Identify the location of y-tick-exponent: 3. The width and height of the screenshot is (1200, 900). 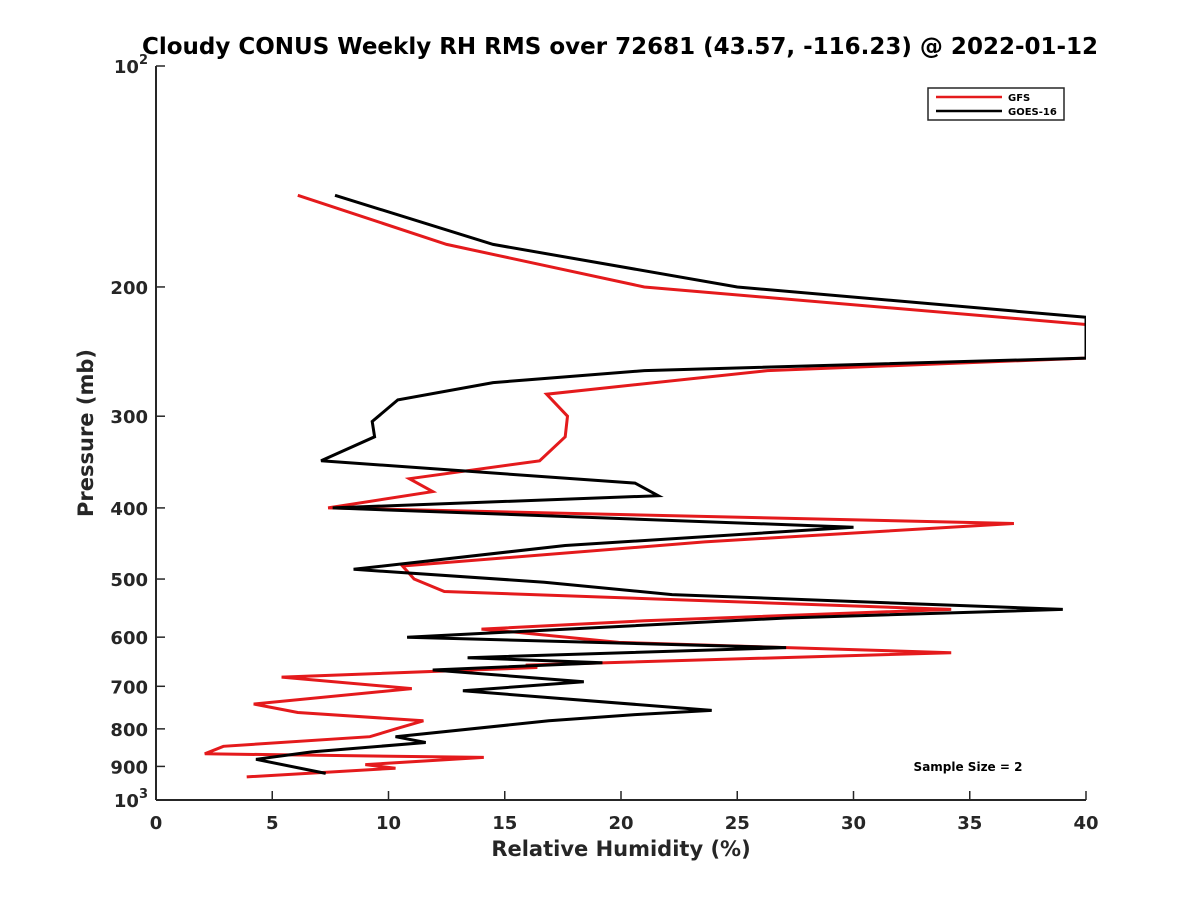
(143, 794).